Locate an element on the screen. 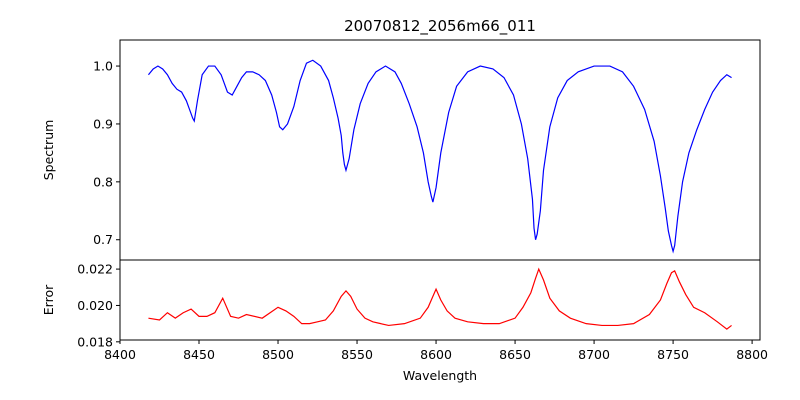 The image size is (800, 400). spectrum-y-ticks: 0.7 0.8 0.9 1.0 is located at coordinates (106, 153).